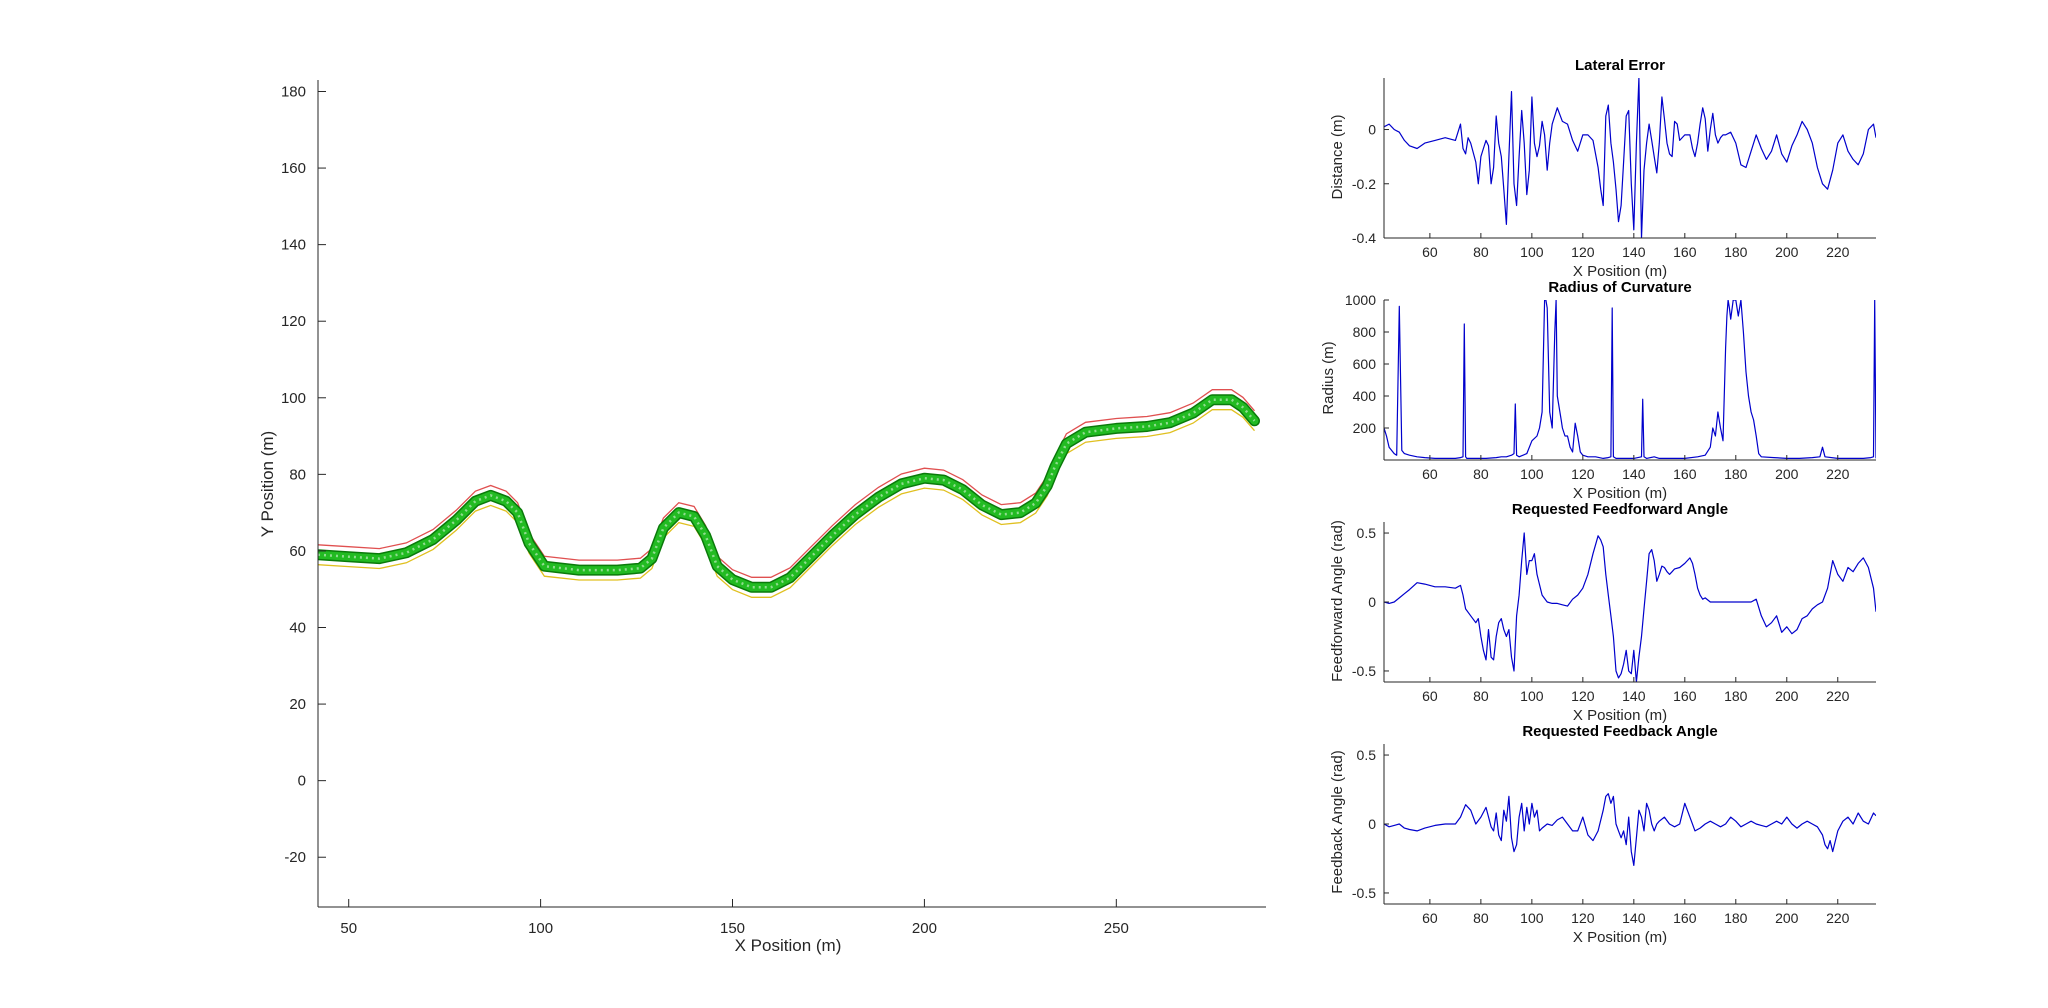 The width and height of the screenshot is (2048, 1008). Describe the element at coordinates (1620, 937) in the screenshot. I see `feedback-xlabel: X Position (m)` at that location.